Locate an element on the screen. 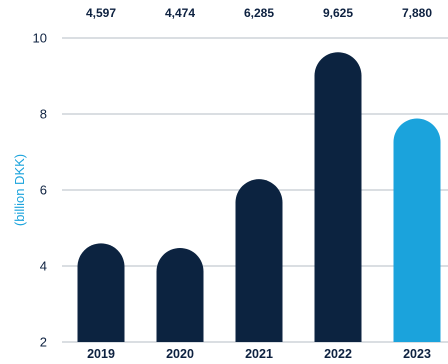 Image resolution: width=448 pixels, height=364 pixels. y-tick-4: 4 is located at coordinates (43, 266).